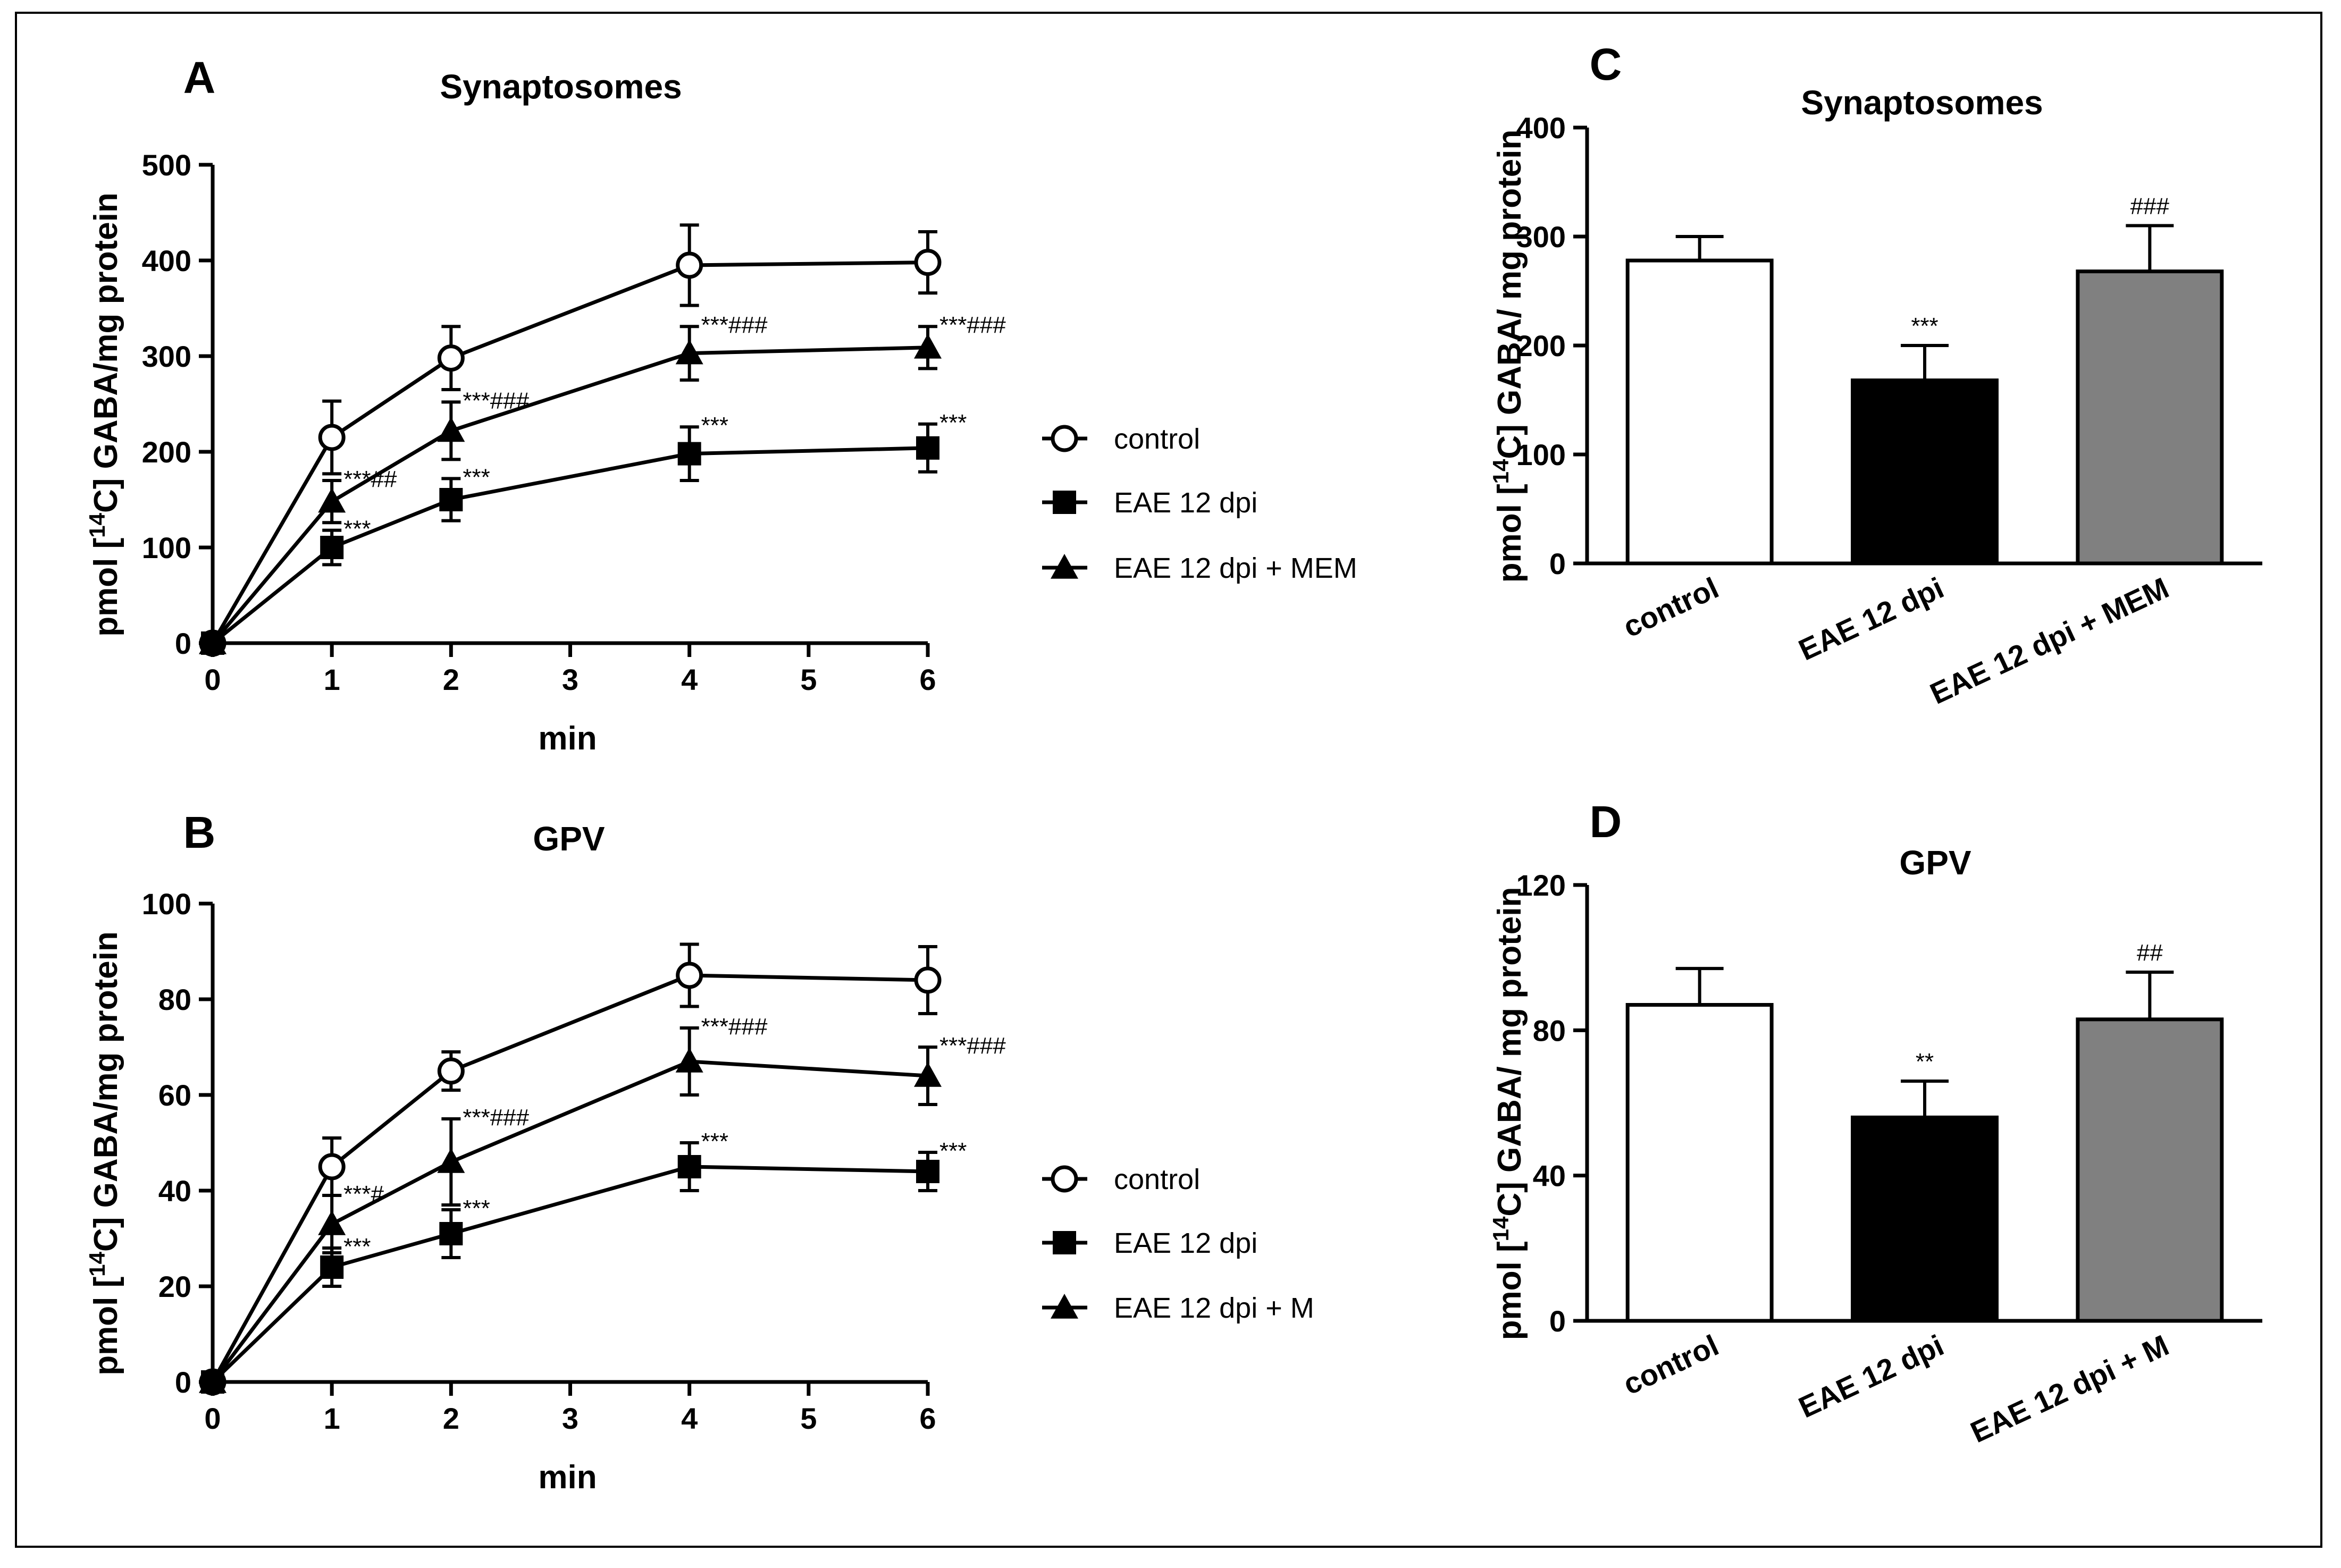 The width and height of the screenshot is (2341, 1568). I want to click on y-tick-label: 300, so click(1541, 237).